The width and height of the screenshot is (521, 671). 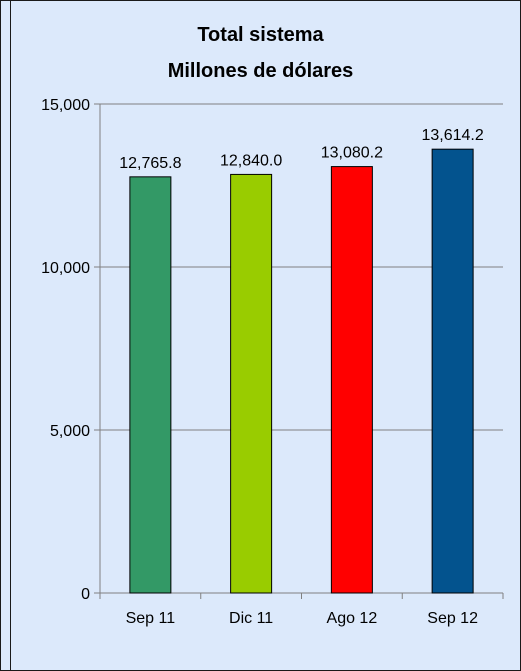 What do you see at coordinates (260, 71) in the screenshot?
I see `chart-subtitle: Millones de dólares` at bounding box center [260, 71].